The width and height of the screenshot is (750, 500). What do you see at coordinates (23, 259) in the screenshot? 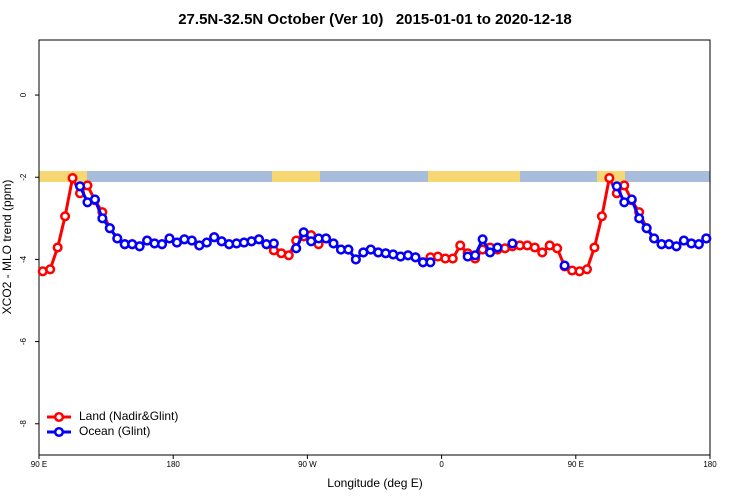
I see `y-tick-label: -4` at bounding box center [23, 259].